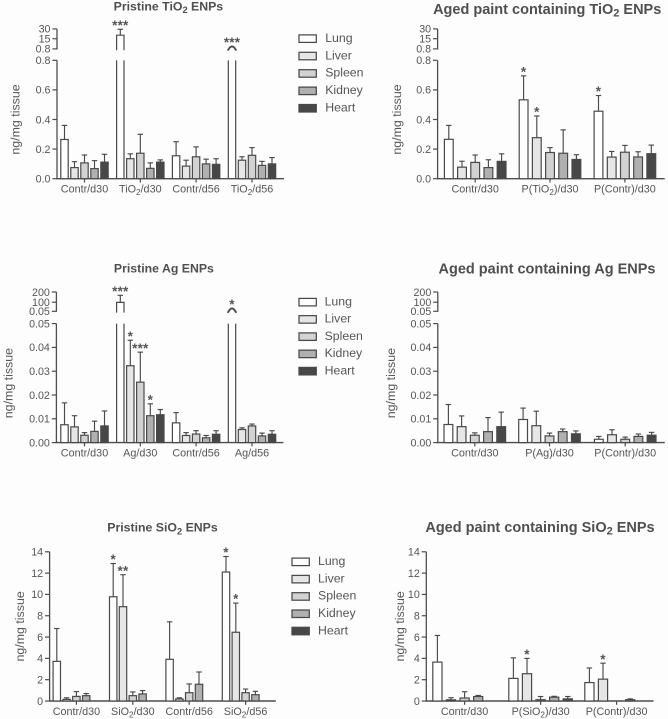 This screenshot has width=668, height=719. What do you see at coordinates (40, 659) in the screenshot?
I see `svg-text: 4` at bounding box center [40, 659].